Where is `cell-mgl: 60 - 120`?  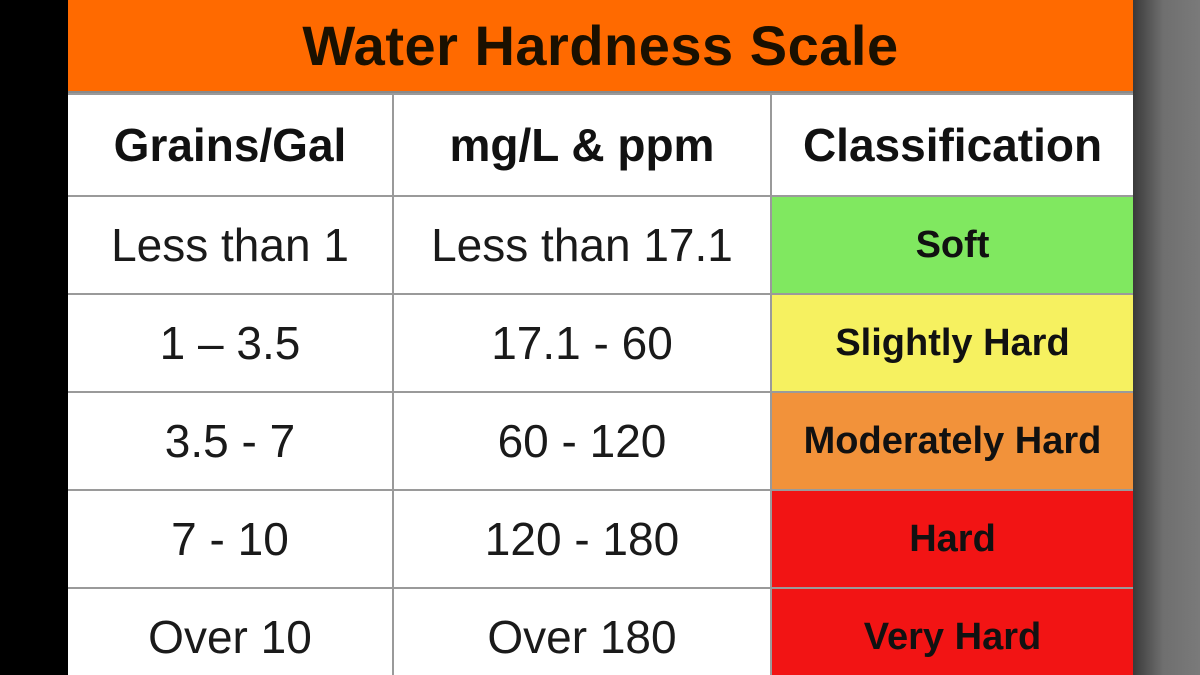
cell-mgl: 60 - 120 is located at coordinates (582, 441).